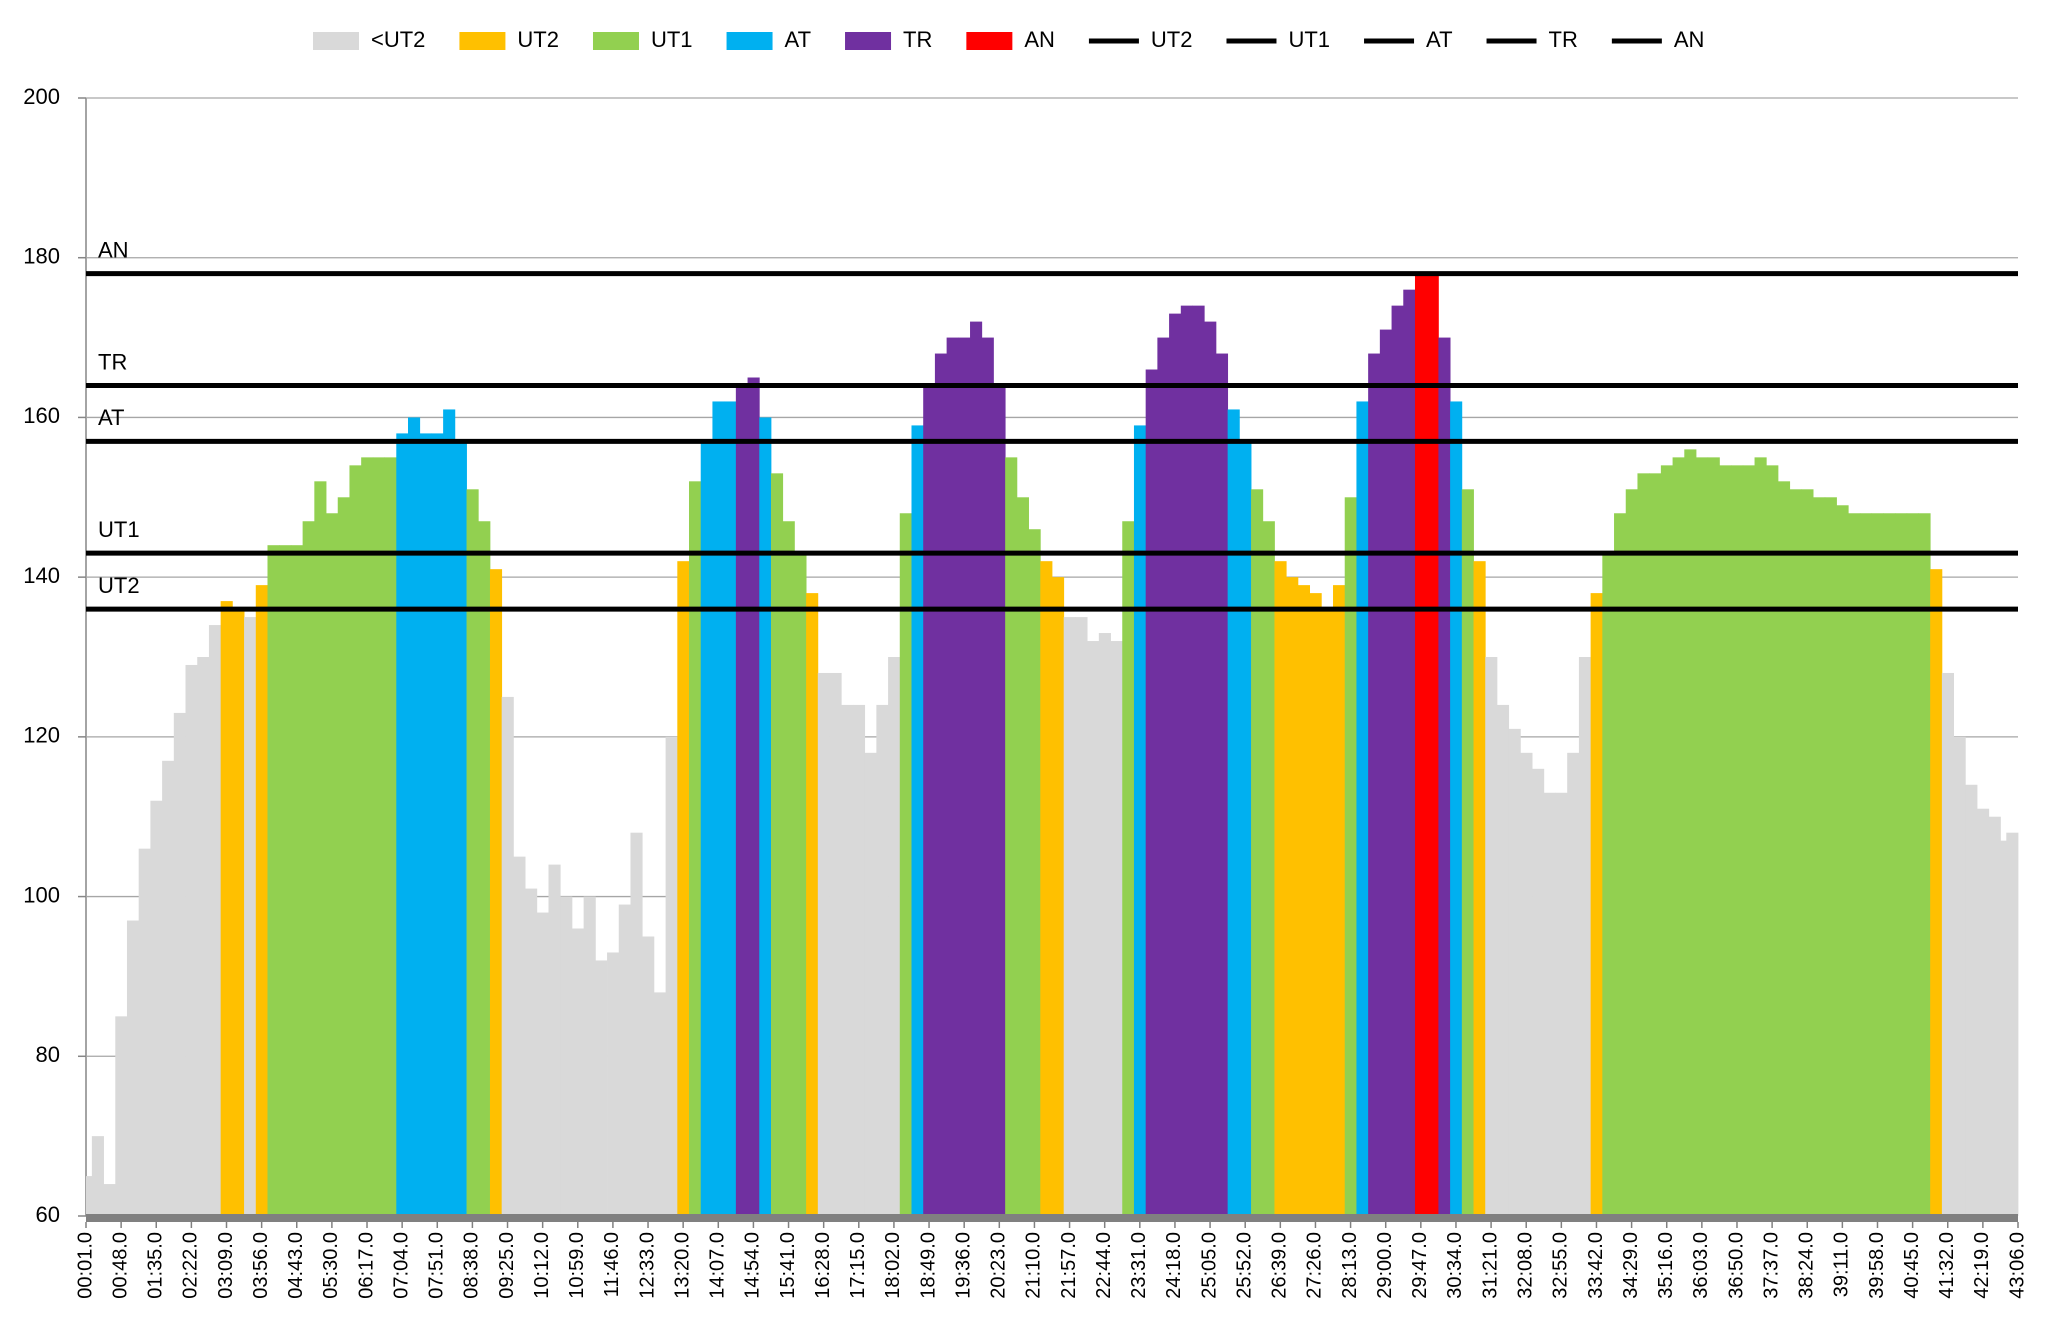 This screenshot has width=2048, height=1334. What do you see at coordinates (2017, 1265) in the screenshot?
I see `x-tick-label: 43:06.0` at bounding box center [2017, 1265].